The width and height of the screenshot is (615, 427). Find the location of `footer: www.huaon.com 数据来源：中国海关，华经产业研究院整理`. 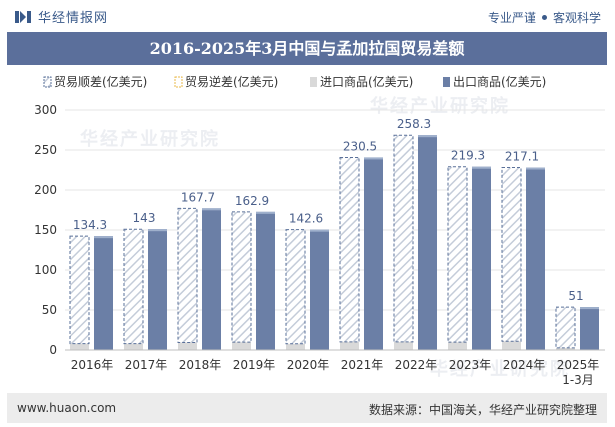

footer: www.huaon.com 数据来源：中国海关，华经产业研究院整理 is located at coordinates (307, 408).